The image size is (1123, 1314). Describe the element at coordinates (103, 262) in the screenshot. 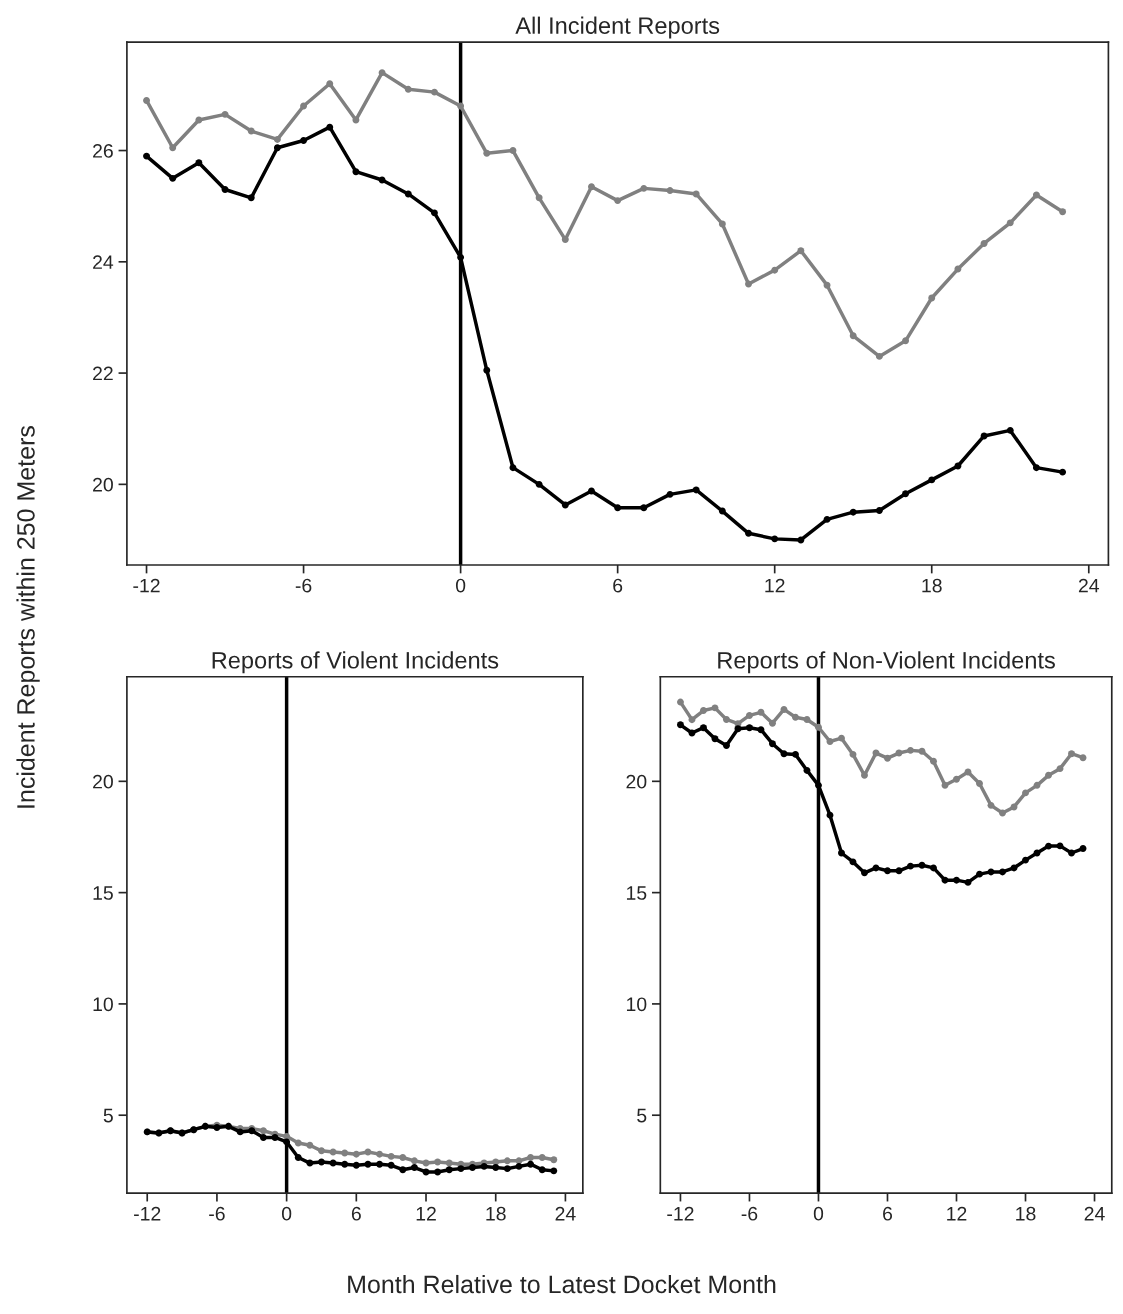

I see `y-tick-label: 24` at that location.